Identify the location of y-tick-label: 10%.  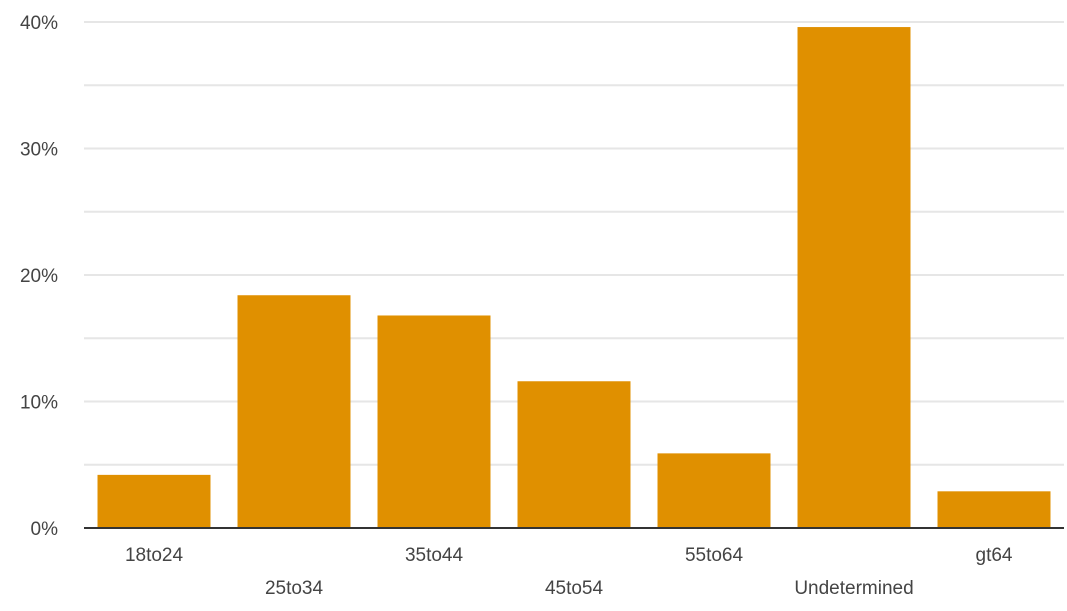
(39, 403).